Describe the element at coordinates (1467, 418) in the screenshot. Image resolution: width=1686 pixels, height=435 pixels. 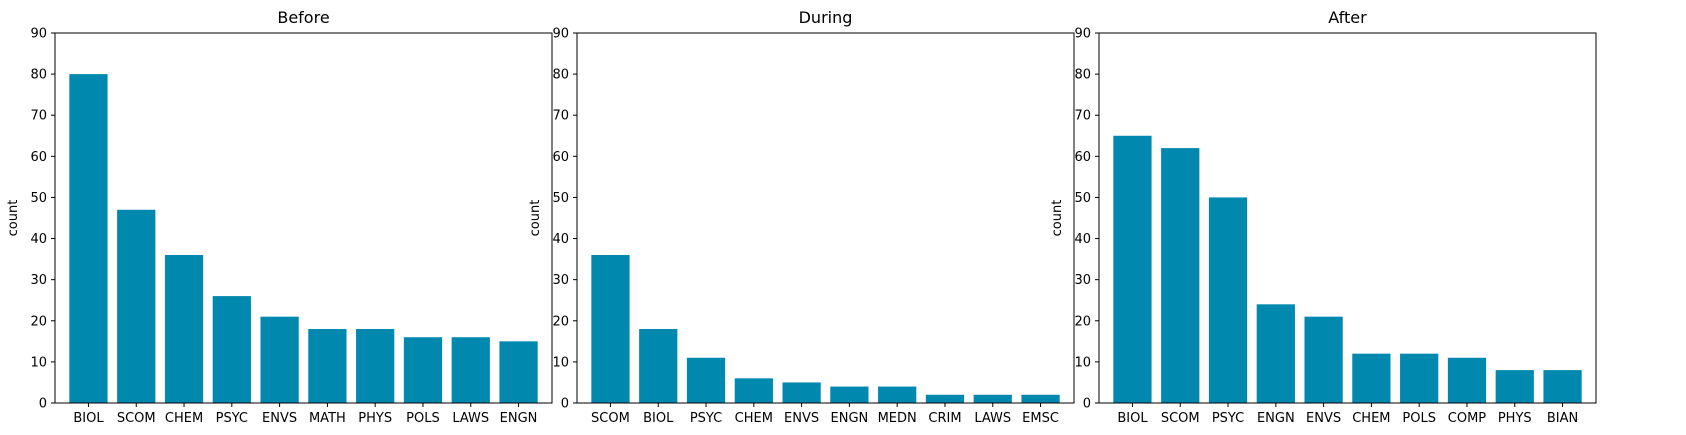
I see `x-tick-label: COMP` at that location.